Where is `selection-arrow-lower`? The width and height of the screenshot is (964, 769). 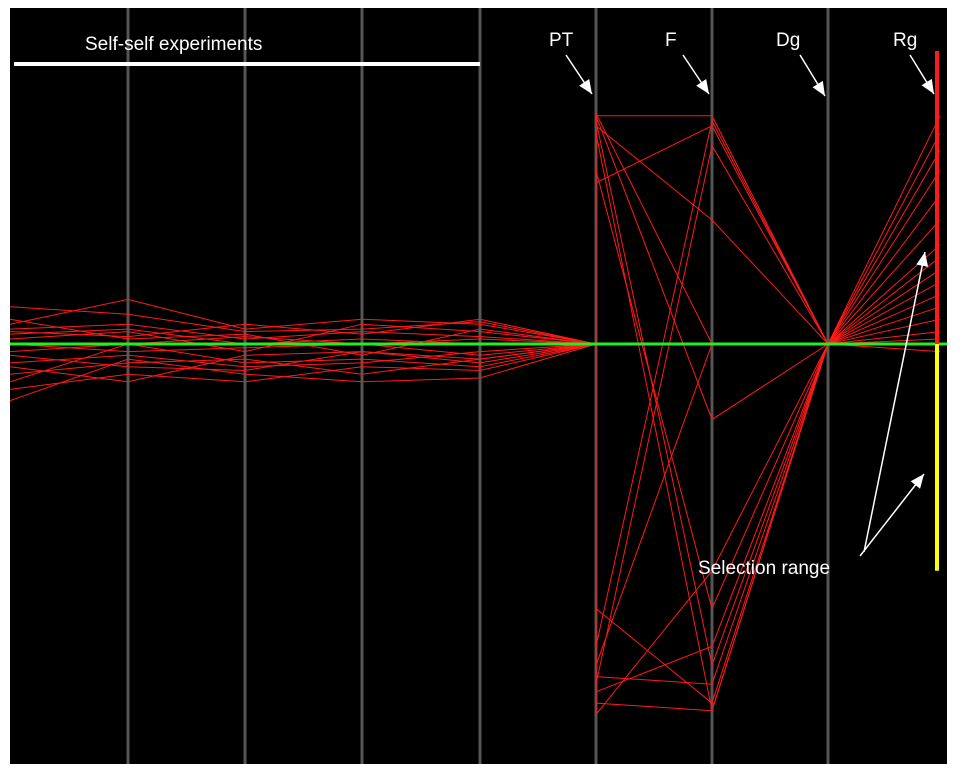 selection-arrow-lower is located at coordinates (892, 515).